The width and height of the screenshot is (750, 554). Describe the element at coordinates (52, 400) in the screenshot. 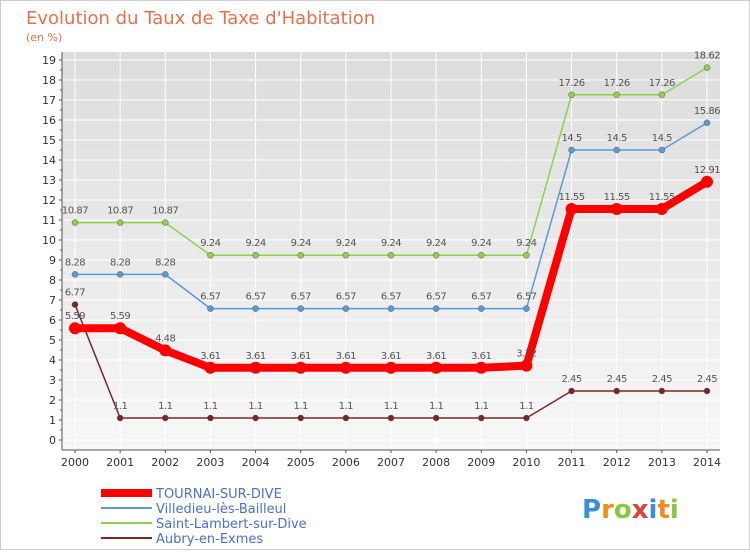

I see `y-tick-label: 2` at that location.